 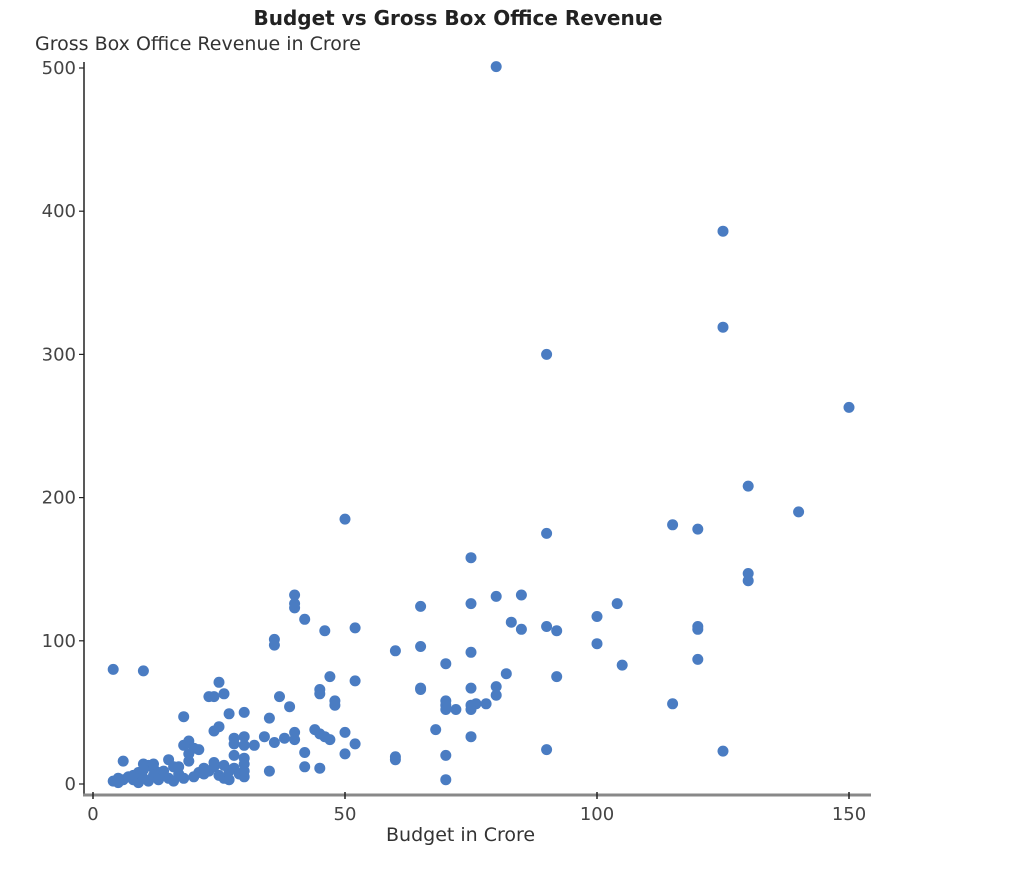 What do you see at coordinates (70, 784) in the screenshot?
I see `y-tick-label: 0` at bounding box center [70, 784].